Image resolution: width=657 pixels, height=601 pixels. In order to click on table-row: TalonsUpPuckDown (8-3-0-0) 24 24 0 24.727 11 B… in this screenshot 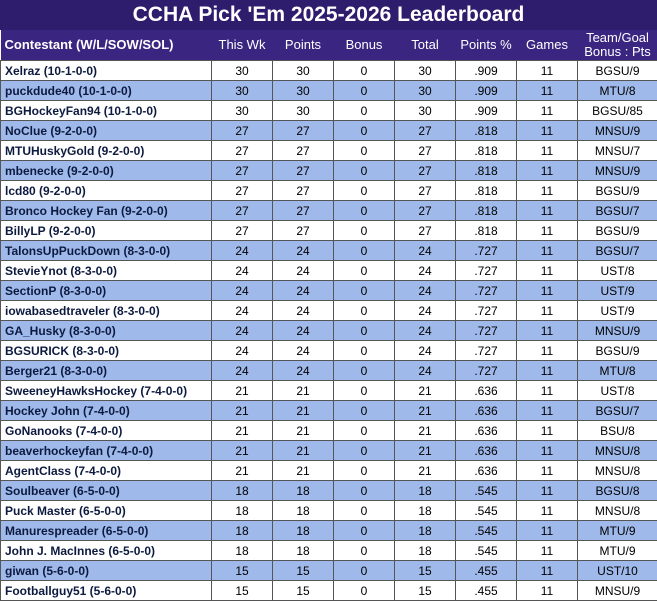, I will do `click(328, 250)`.